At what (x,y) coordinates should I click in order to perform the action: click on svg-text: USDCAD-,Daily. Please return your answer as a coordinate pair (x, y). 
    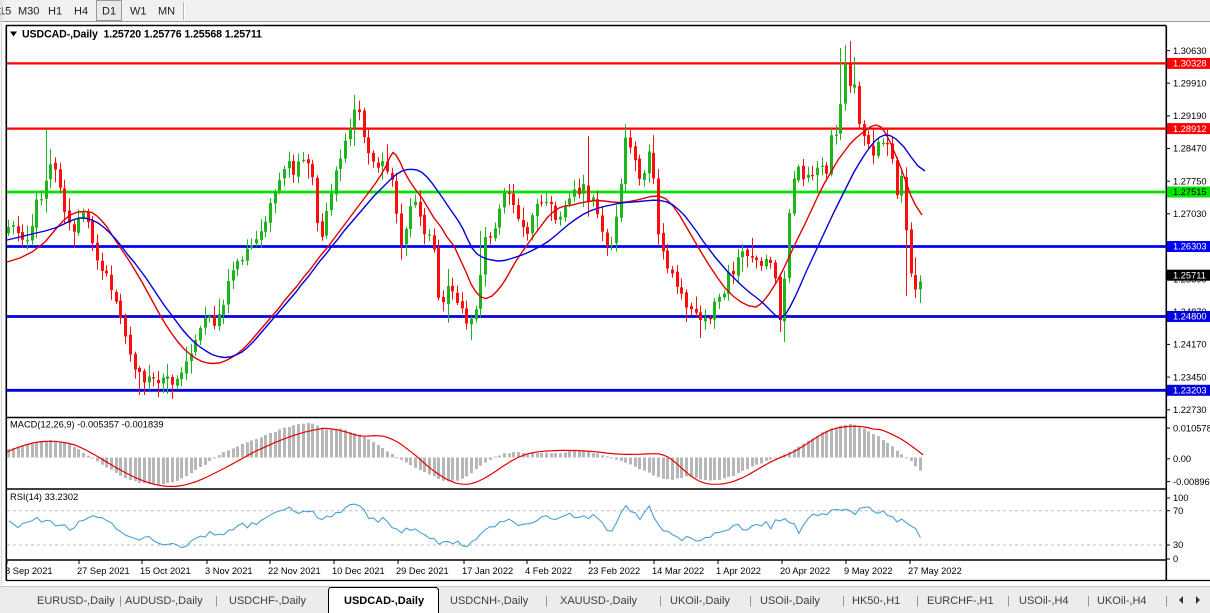
    Looking at the image, I should click on (384, 601).